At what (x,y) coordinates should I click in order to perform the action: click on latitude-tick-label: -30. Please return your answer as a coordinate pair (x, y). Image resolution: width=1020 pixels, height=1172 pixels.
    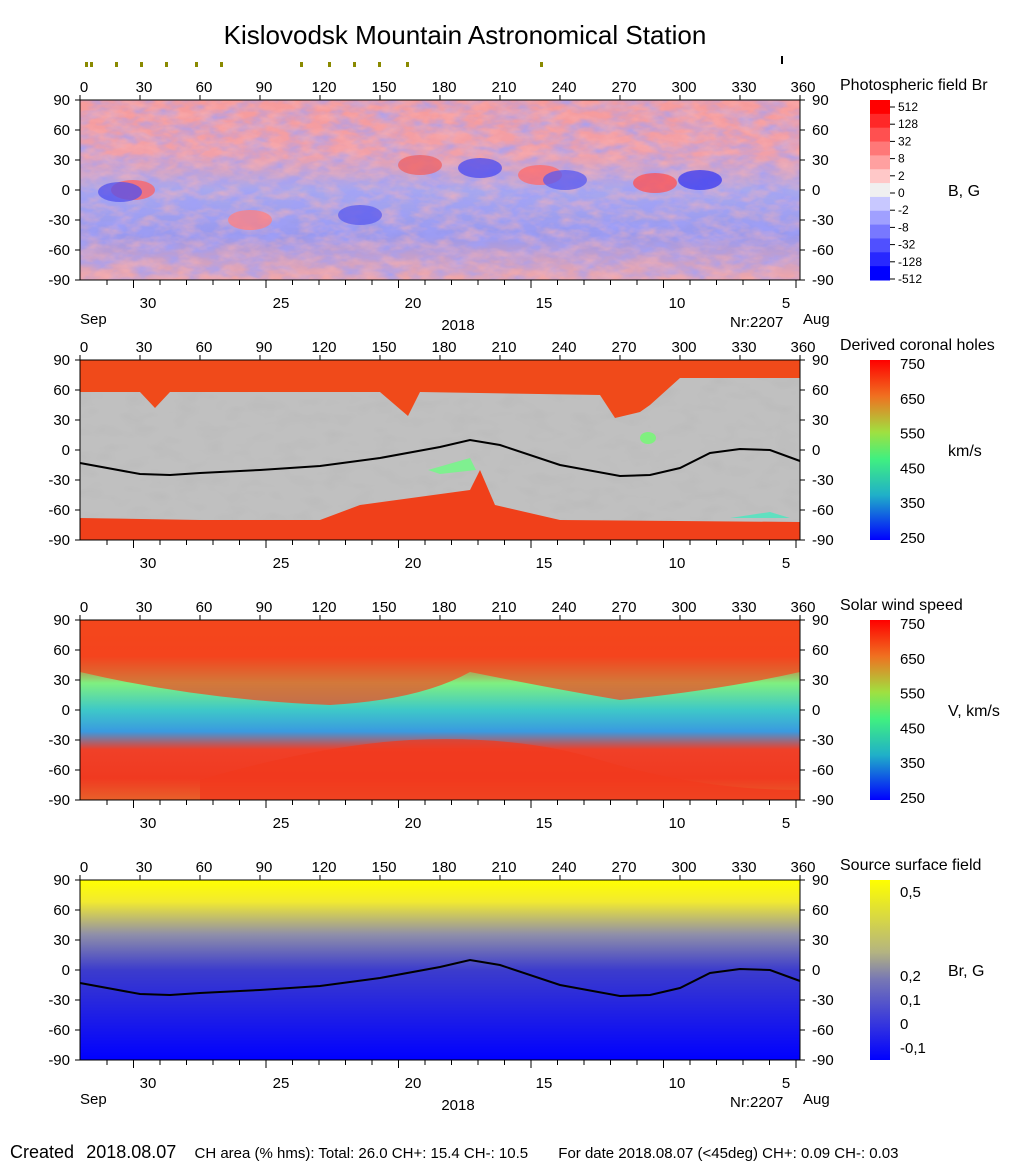
    Looking at the image, I should click on (823, 1000).